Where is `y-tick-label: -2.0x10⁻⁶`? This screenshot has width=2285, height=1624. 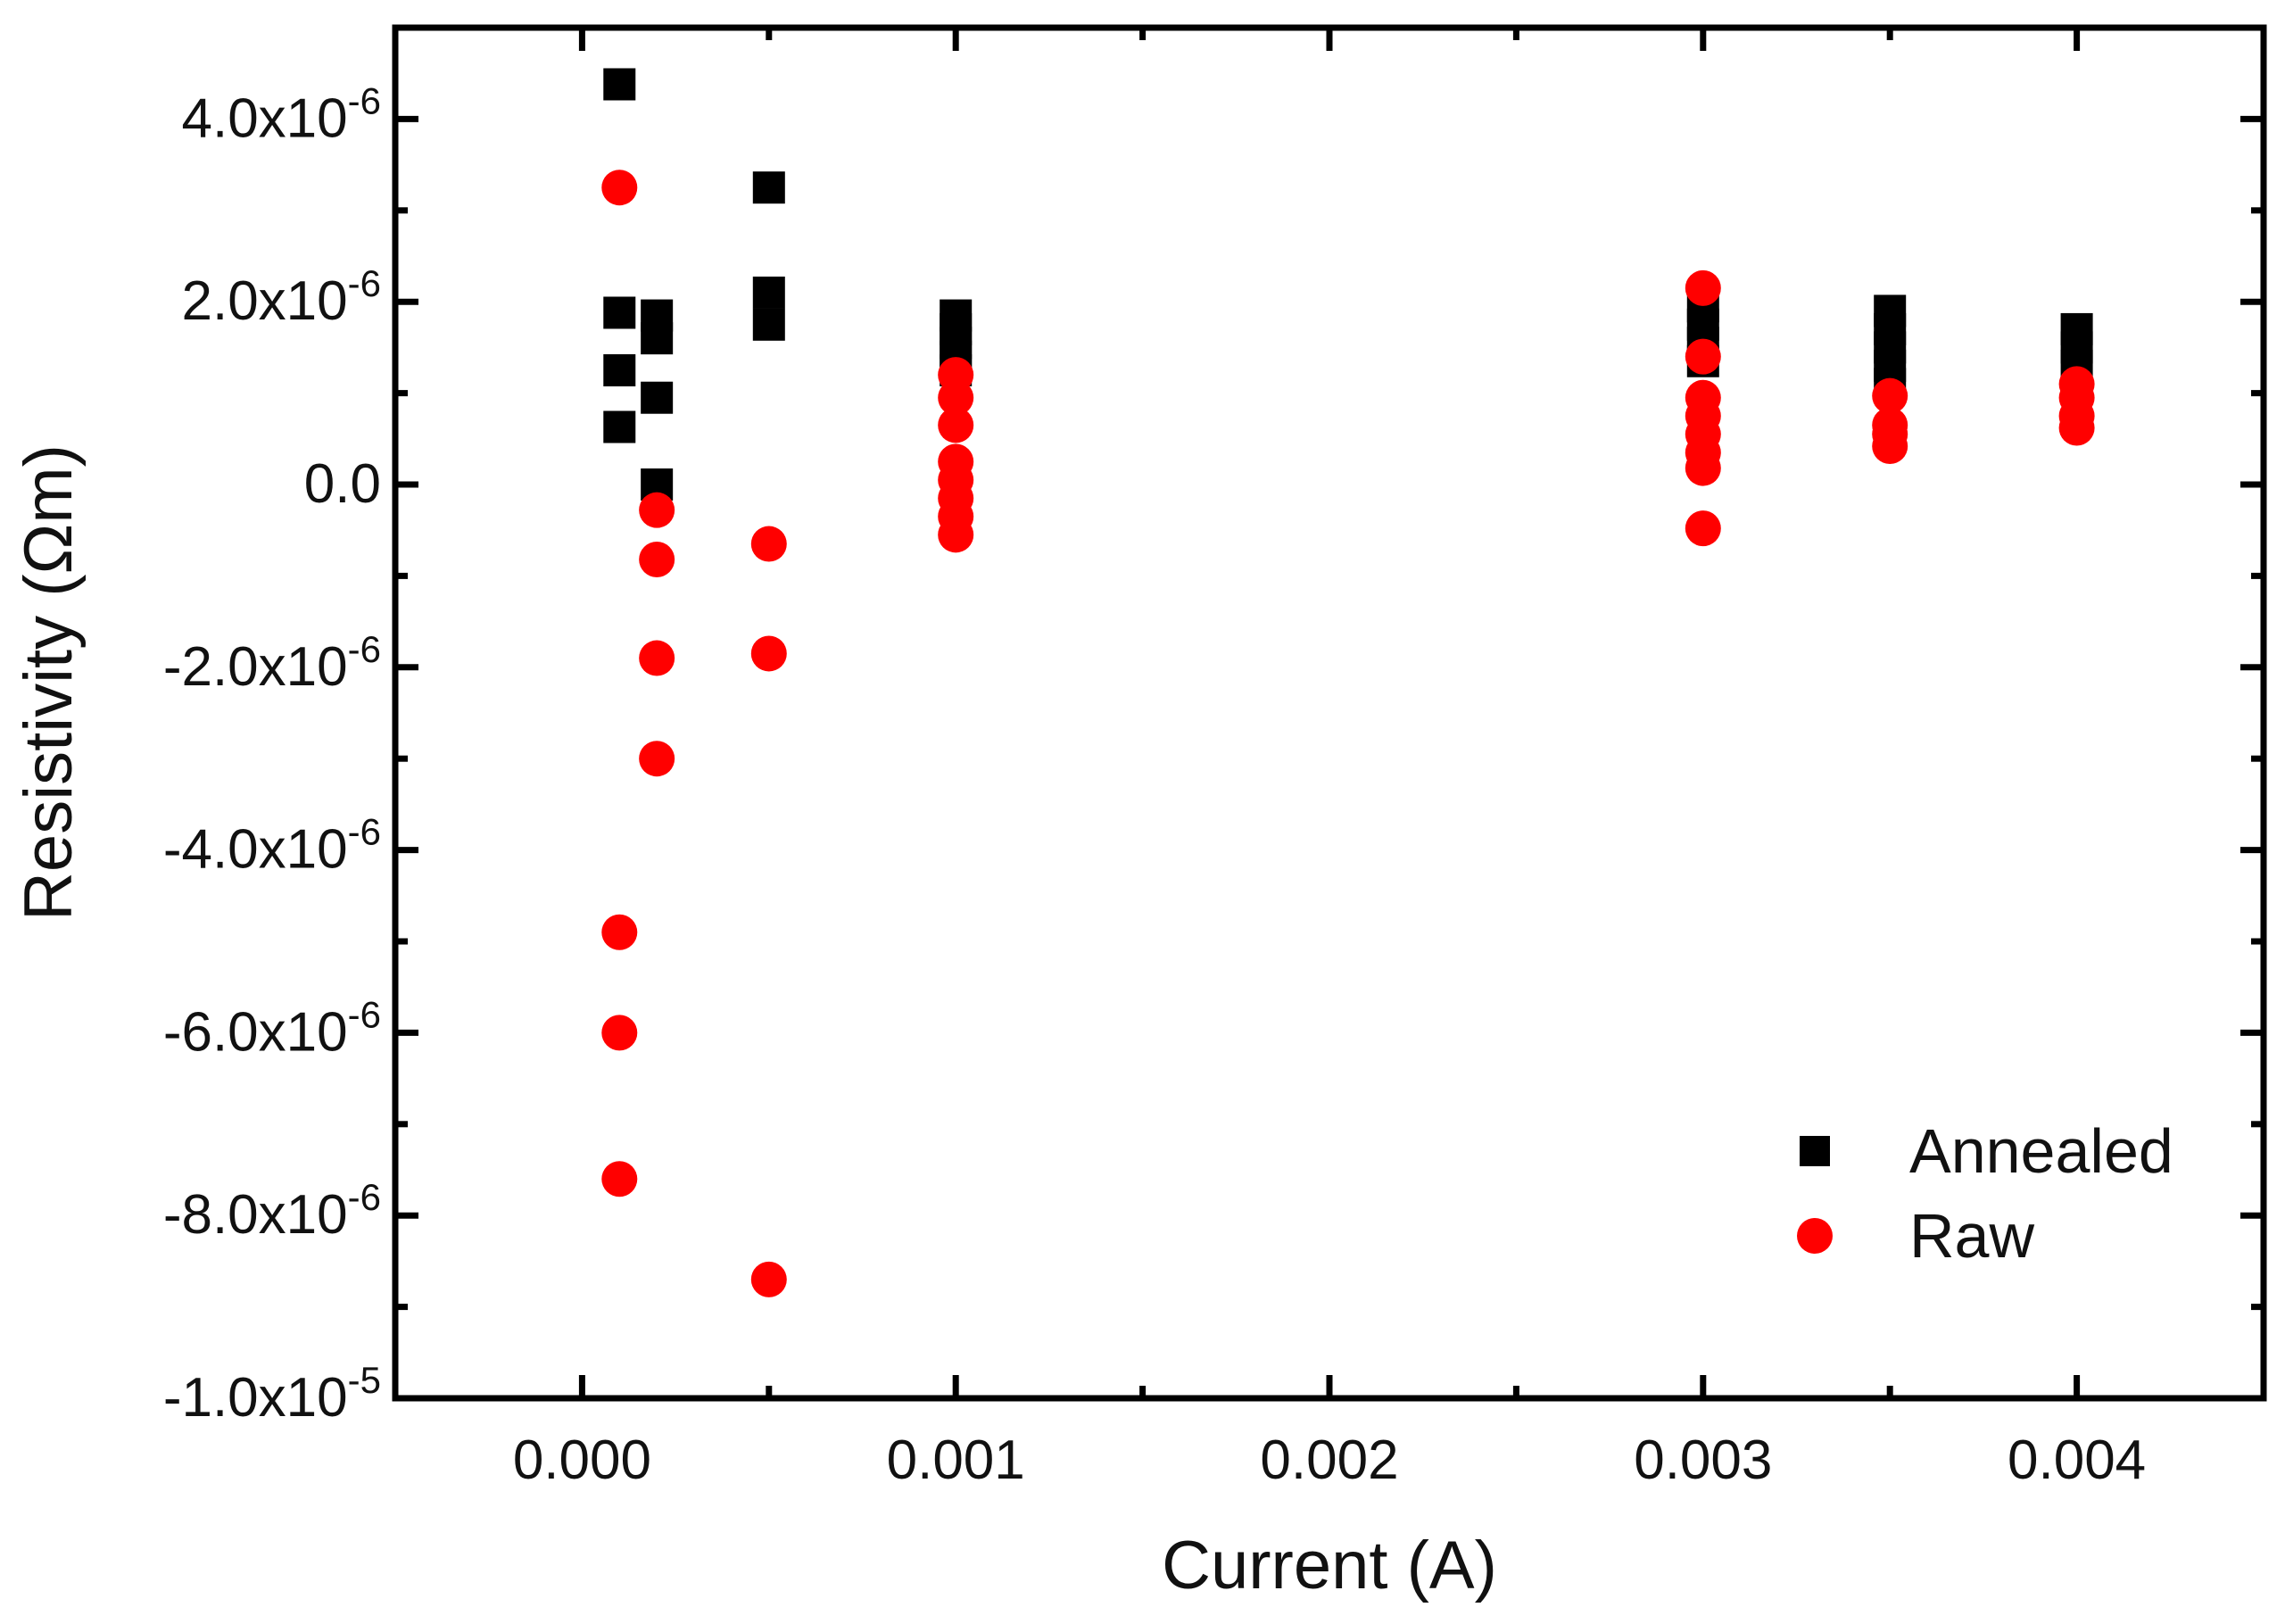 y-tick-label: -2.0x10⁻⁶ is located at coordinates (272, 663).